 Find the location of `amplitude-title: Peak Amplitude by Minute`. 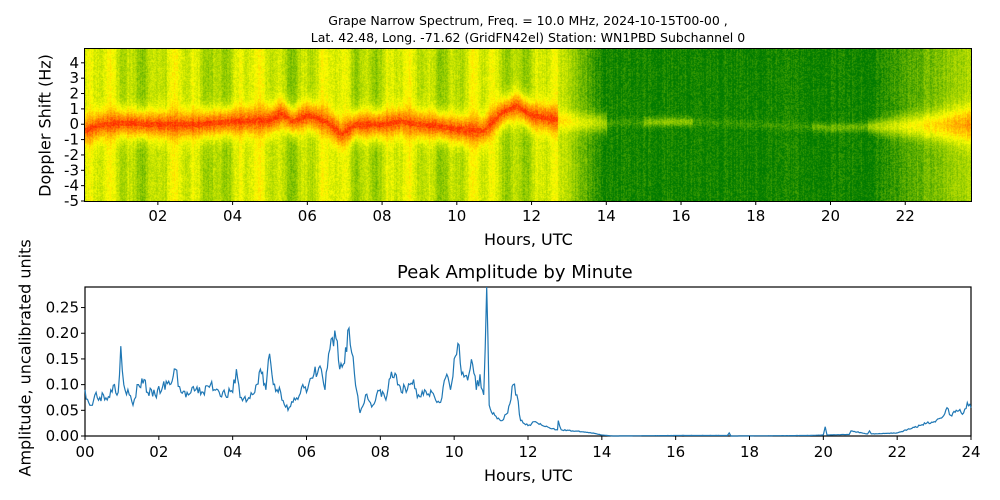

amplitude-title: Peak Amplitude by Minute is located at coordinates (515, 272).